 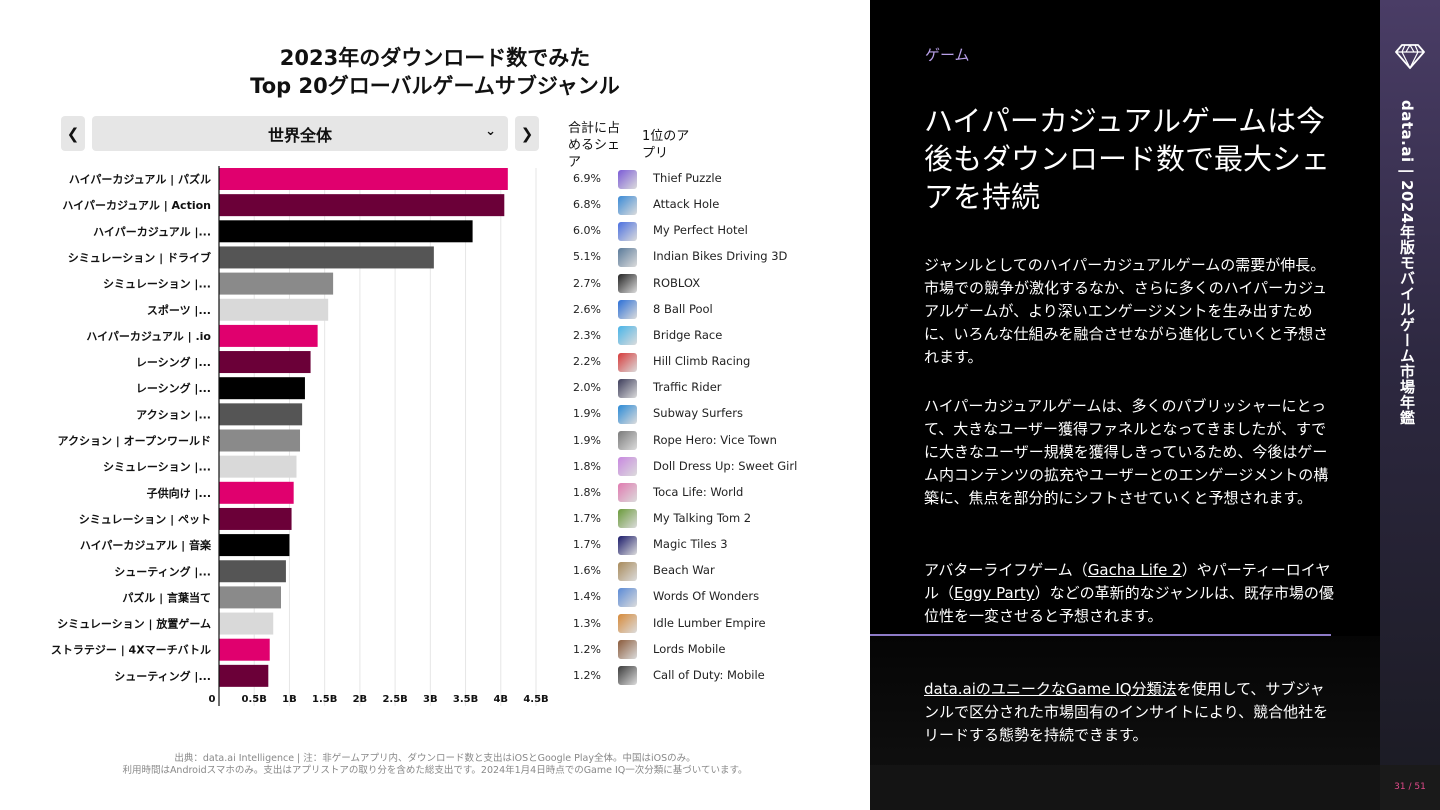 I want to click on paragraph-3-text-c: ）などの革新的なジャンルは、既存市場の優位性を一変させると予想されます。, so click(x=1129, y=604).